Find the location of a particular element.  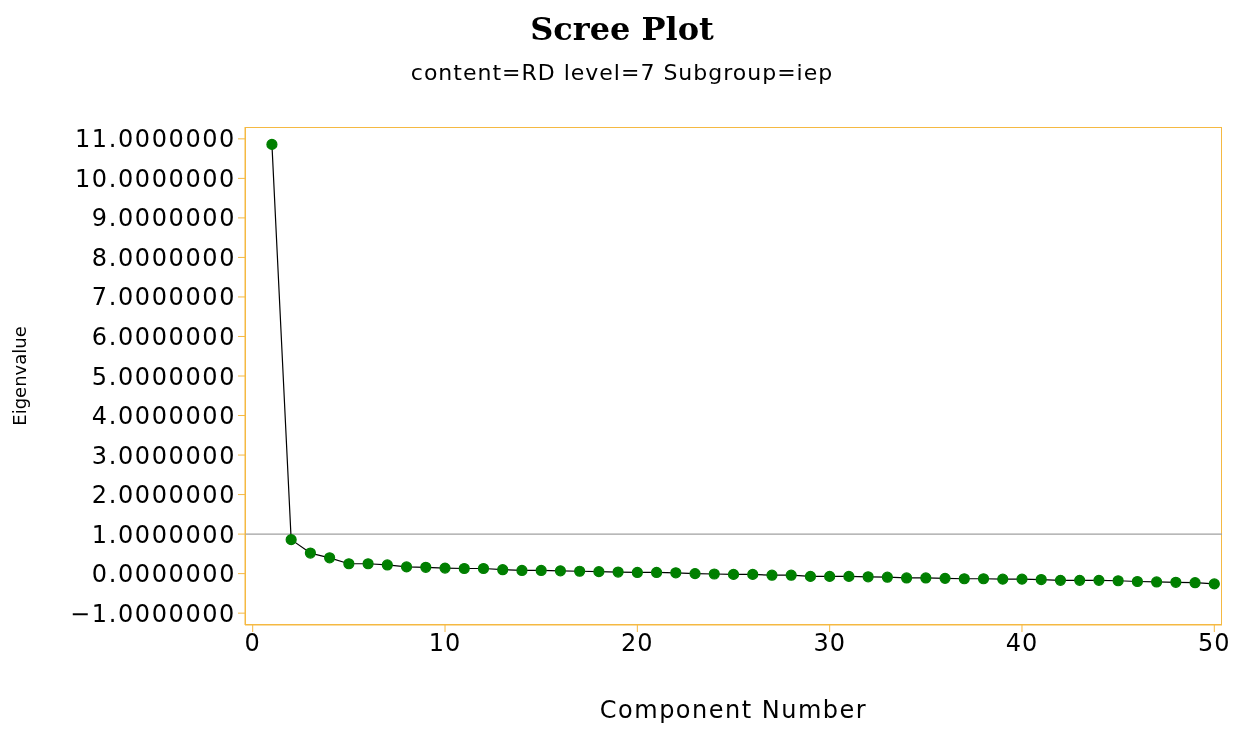

chart-title: Scree Plot is located at coordinates (622, 29).